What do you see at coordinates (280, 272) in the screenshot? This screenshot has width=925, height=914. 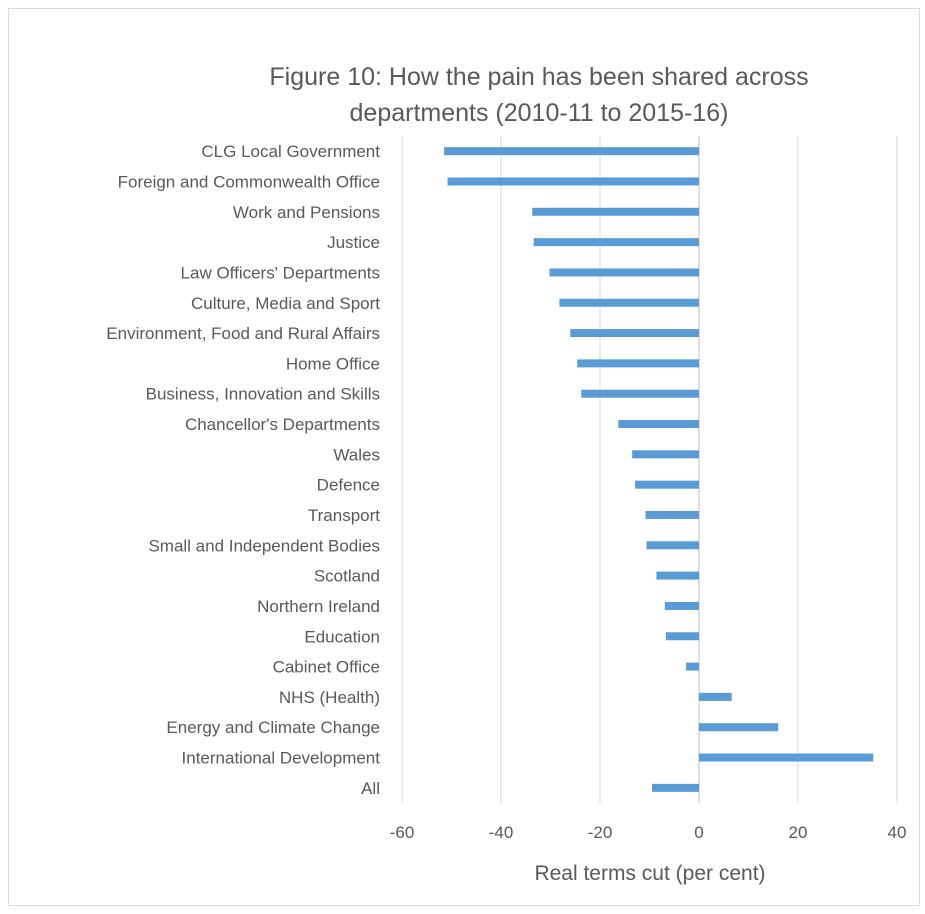 I see `category-label: Law Officers' Departments` at bounding box center [280, 272].